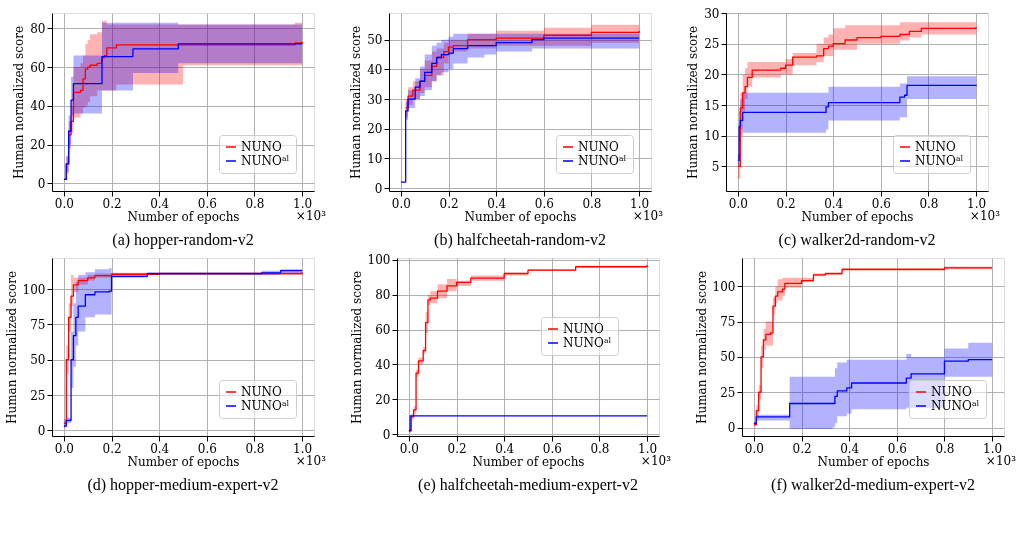 The image size is (1033, 542). What do you see at coordinates (728, 322) in the screenshot?
I see `y-tick-label: 75` at bounding box center [728, 322].